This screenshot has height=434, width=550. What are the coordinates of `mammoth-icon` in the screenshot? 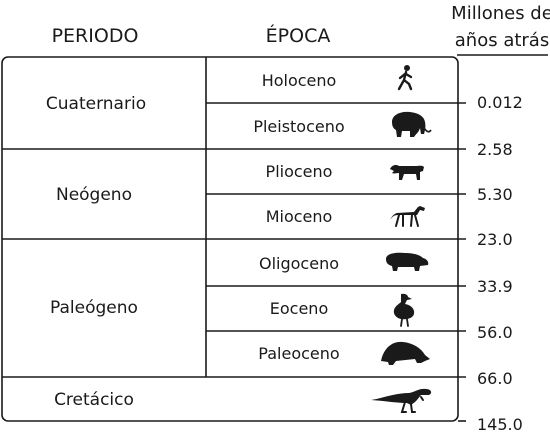 It's located at (412, 124).